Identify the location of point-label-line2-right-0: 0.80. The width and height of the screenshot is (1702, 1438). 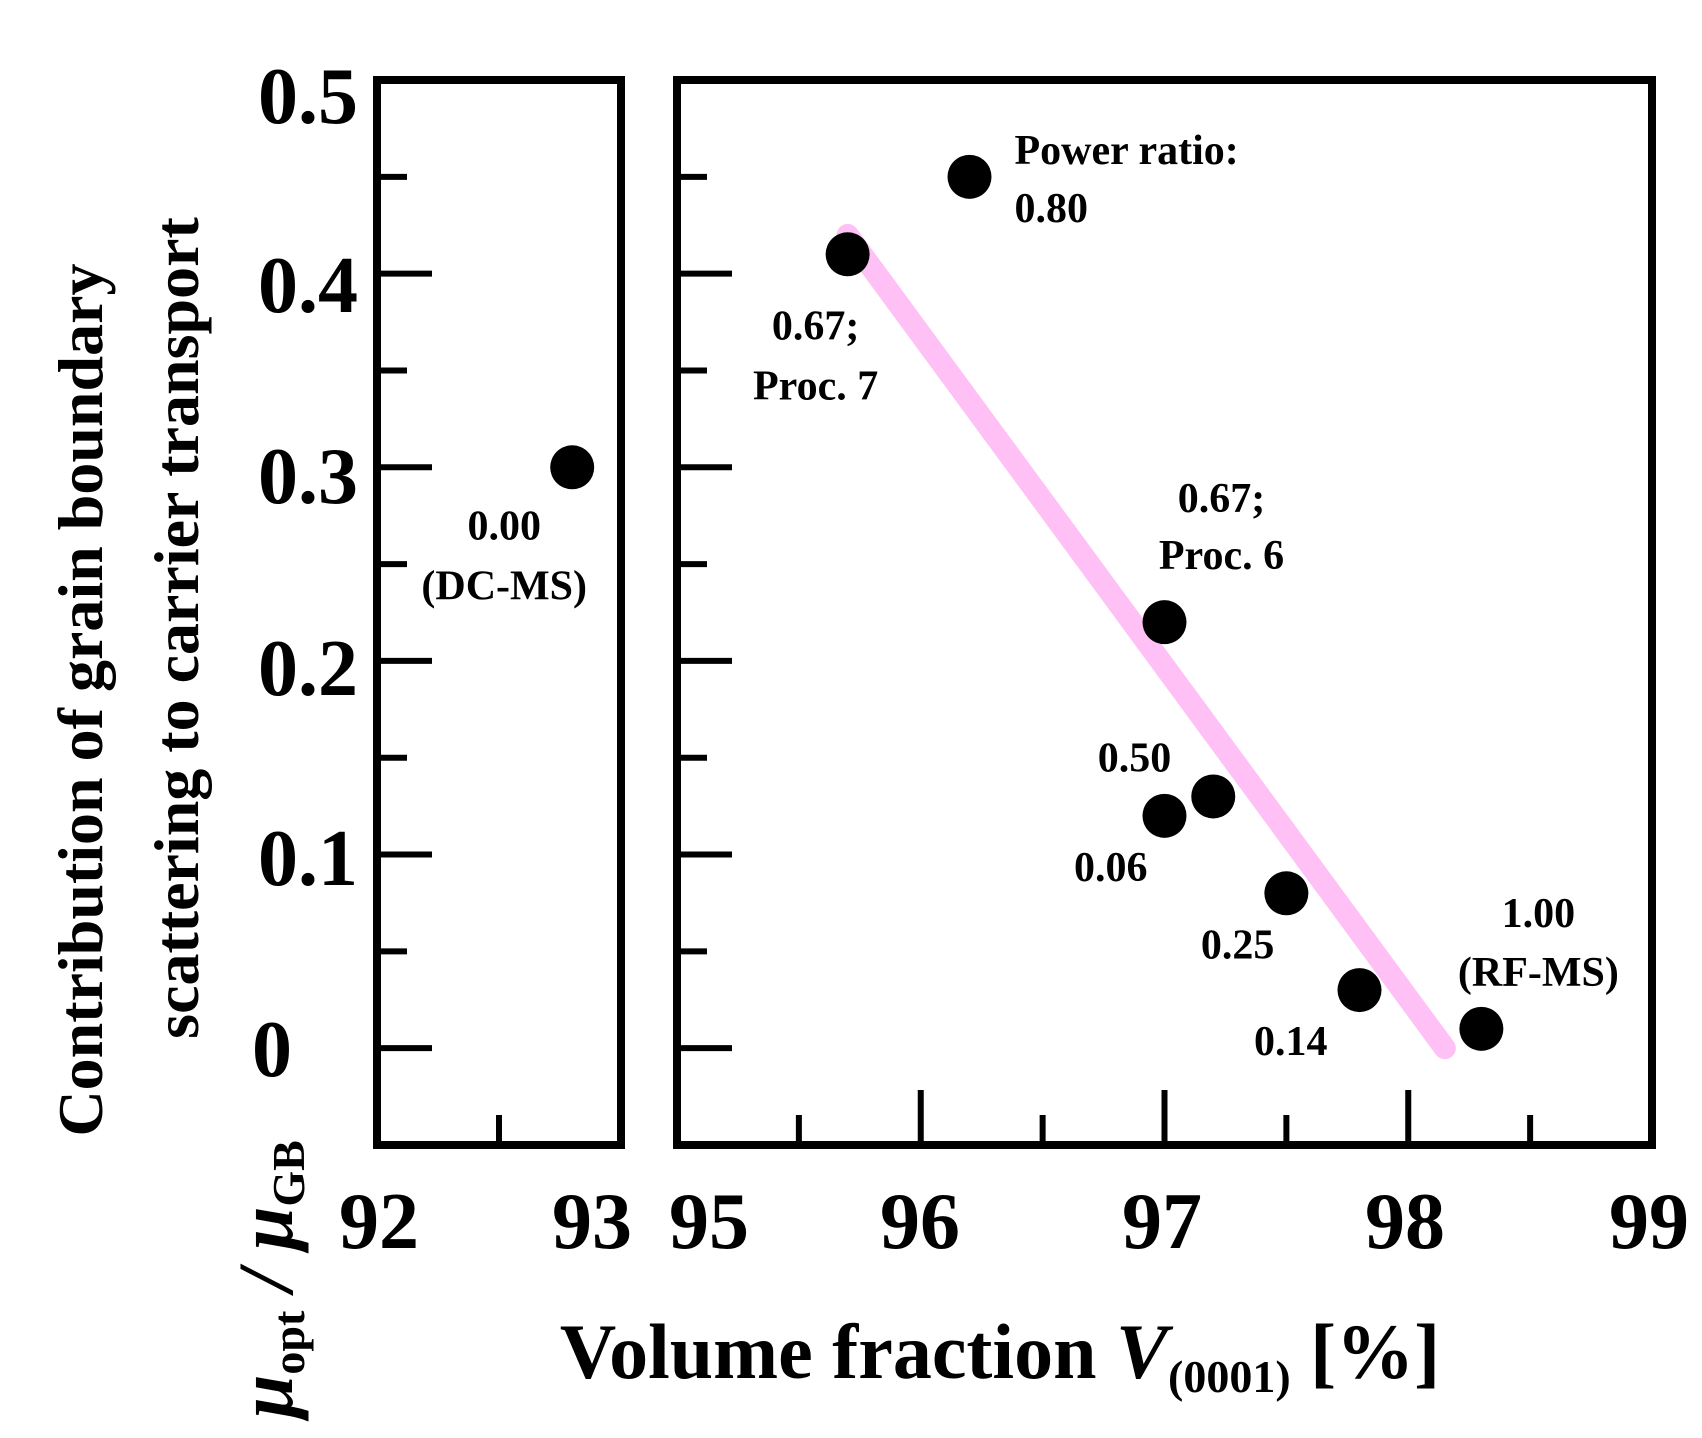
(1052, 209).